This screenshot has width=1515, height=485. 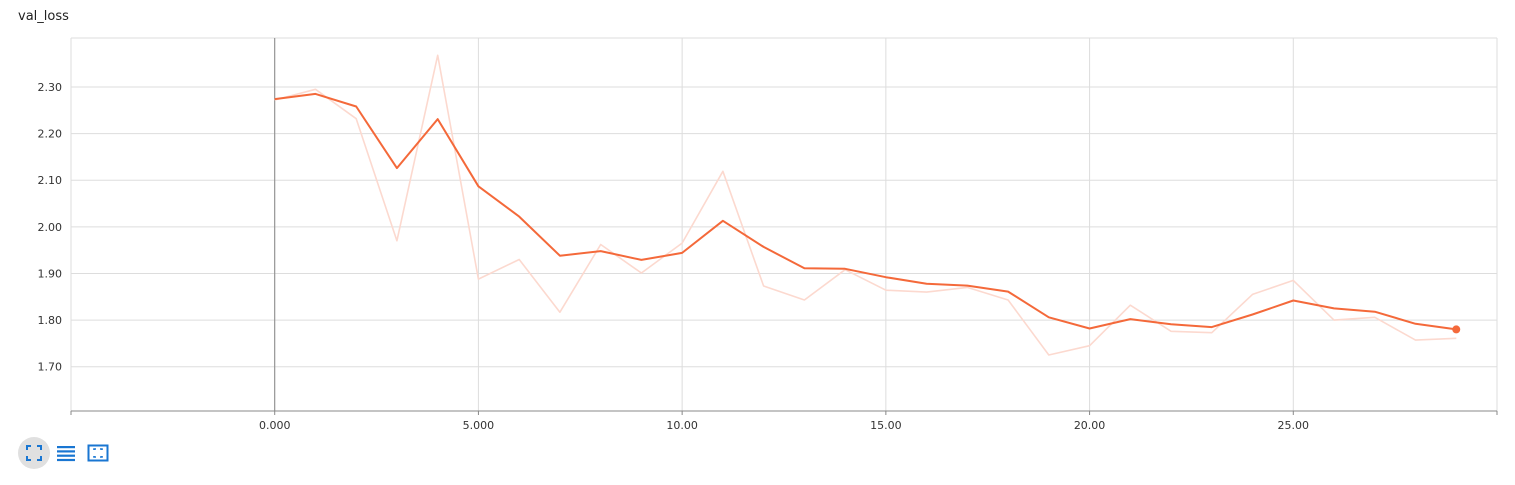 What do you see at coordinates (50, 367) in the screenshot?
I see `y-tick-label: 1.70` at bounding box center [50, 367].